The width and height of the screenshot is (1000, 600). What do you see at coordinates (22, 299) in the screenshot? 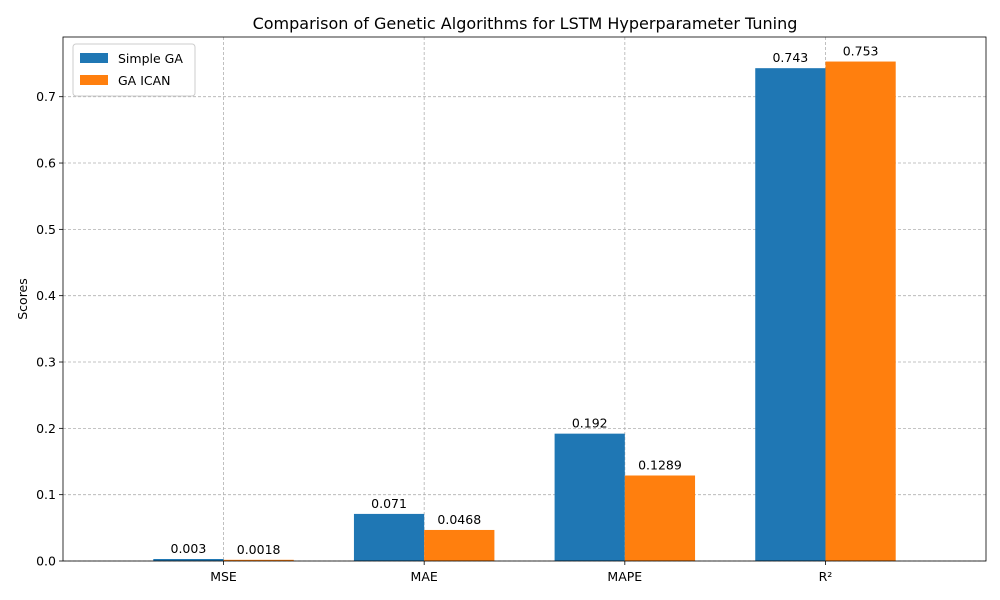
I see `y-axis-label: Scores` at bounding box center [22, 299].